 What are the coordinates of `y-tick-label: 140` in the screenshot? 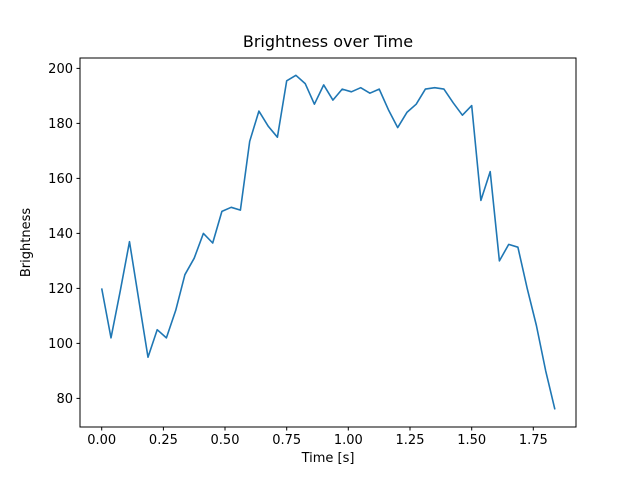 It's located at (60, 234).